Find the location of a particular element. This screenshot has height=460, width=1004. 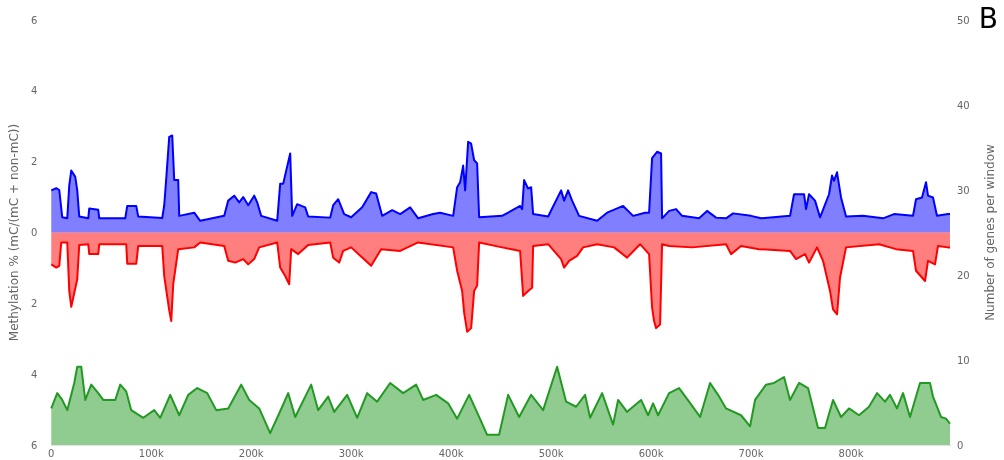

x-tick-label: 700k is located at coordinates (751, 453).